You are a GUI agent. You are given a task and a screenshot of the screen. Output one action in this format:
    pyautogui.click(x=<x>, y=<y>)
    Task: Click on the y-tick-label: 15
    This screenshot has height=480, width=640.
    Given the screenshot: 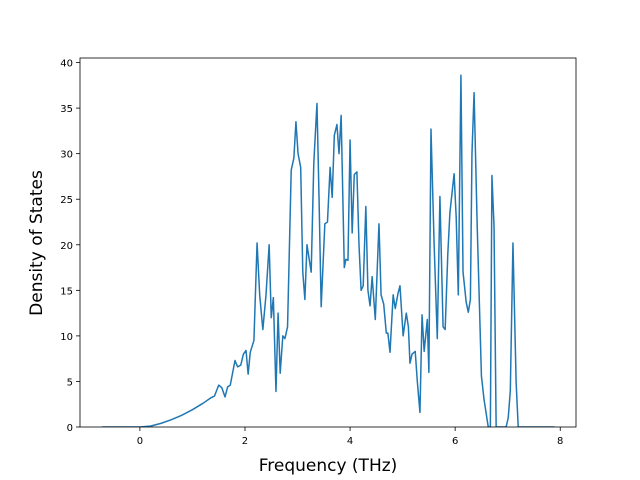 What is the action you would take?
    pyautogui.click(x=66, y=291)
    